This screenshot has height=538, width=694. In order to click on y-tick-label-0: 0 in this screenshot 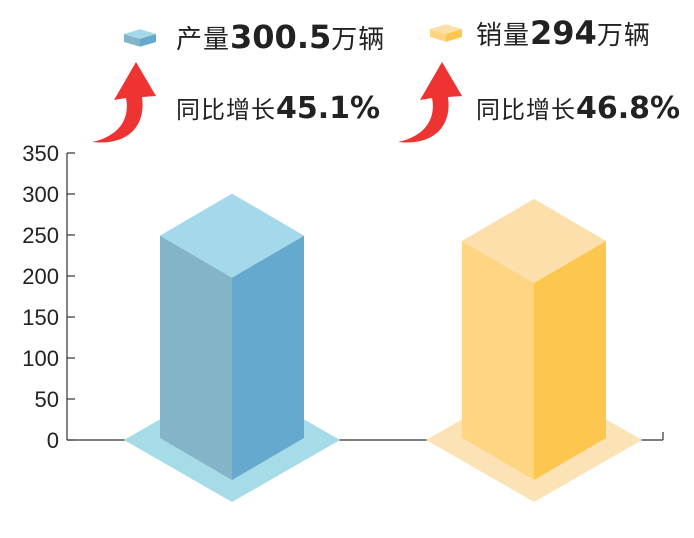, I will do `click(53, 440)`.